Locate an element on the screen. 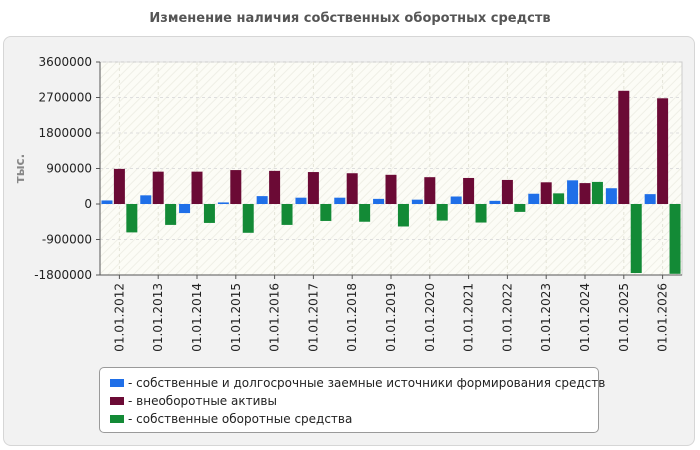 Image resolution: width=700 pixels, height=450 pixels. x-tick-label: 01.01.2025 is located at coordinates (624, 317).